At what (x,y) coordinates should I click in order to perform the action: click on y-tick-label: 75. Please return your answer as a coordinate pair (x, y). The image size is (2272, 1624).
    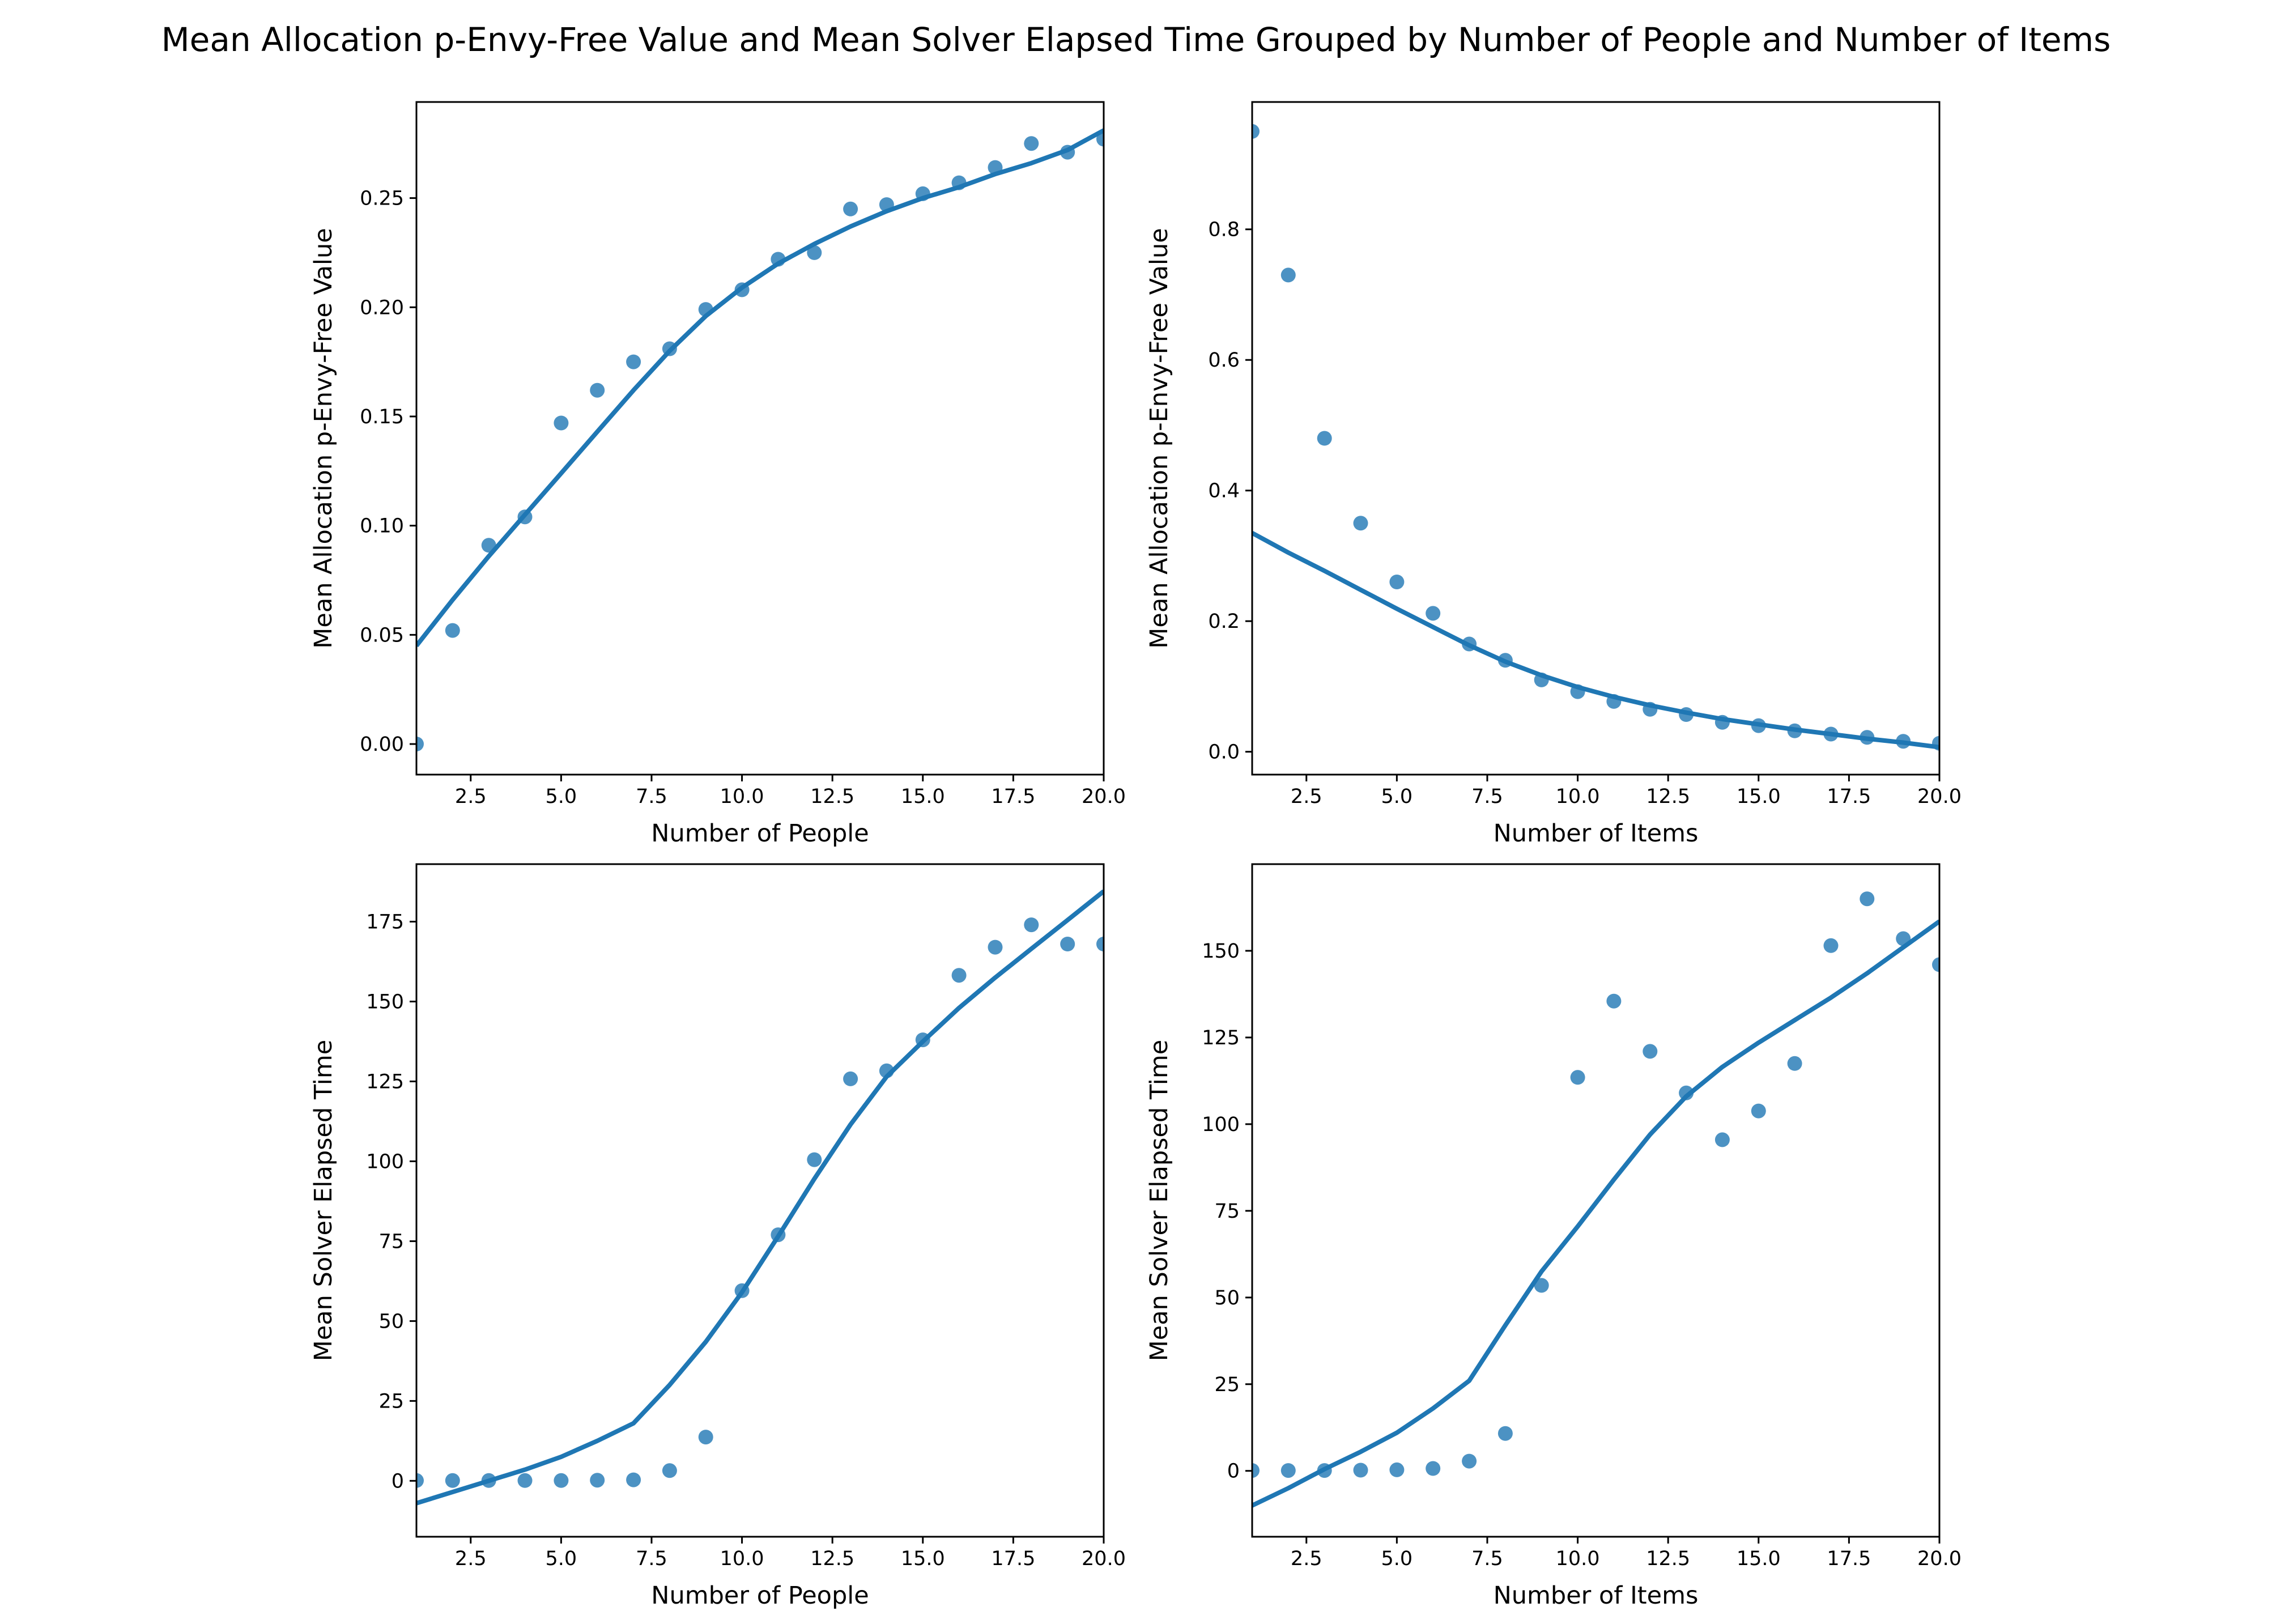
    Looking at the image, I should click on (391, 1241).